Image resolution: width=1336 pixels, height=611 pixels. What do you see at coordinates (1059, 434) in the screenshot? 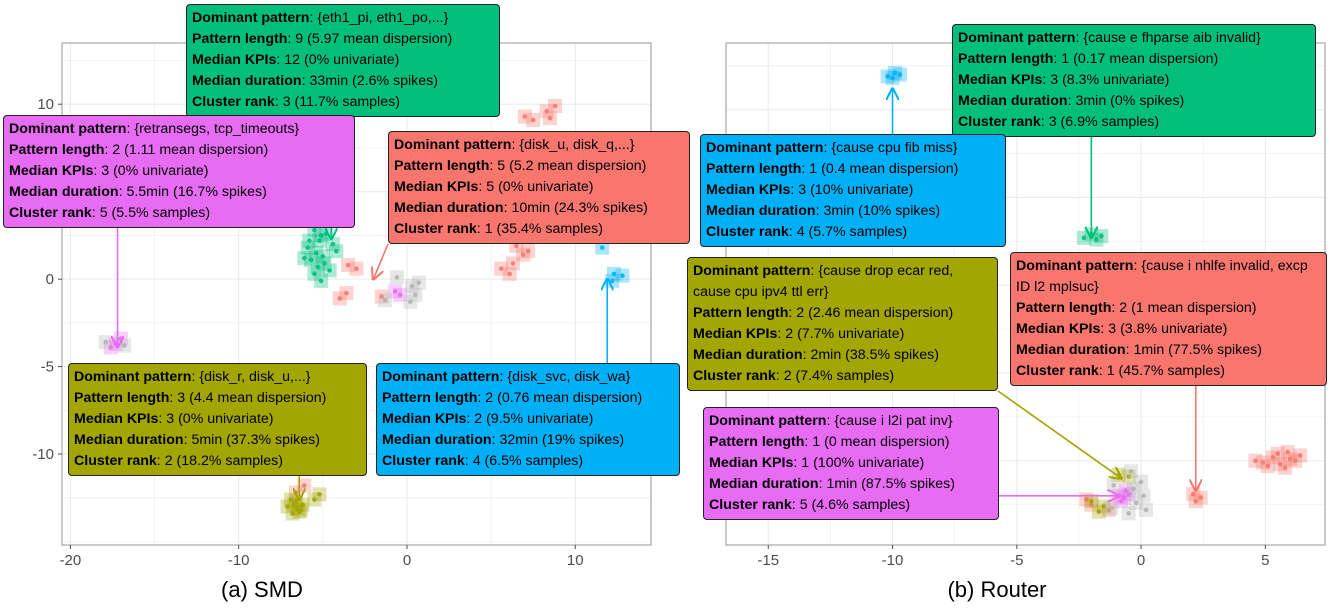
I see `annotation-arrow` at bounding box center [1059, 434].